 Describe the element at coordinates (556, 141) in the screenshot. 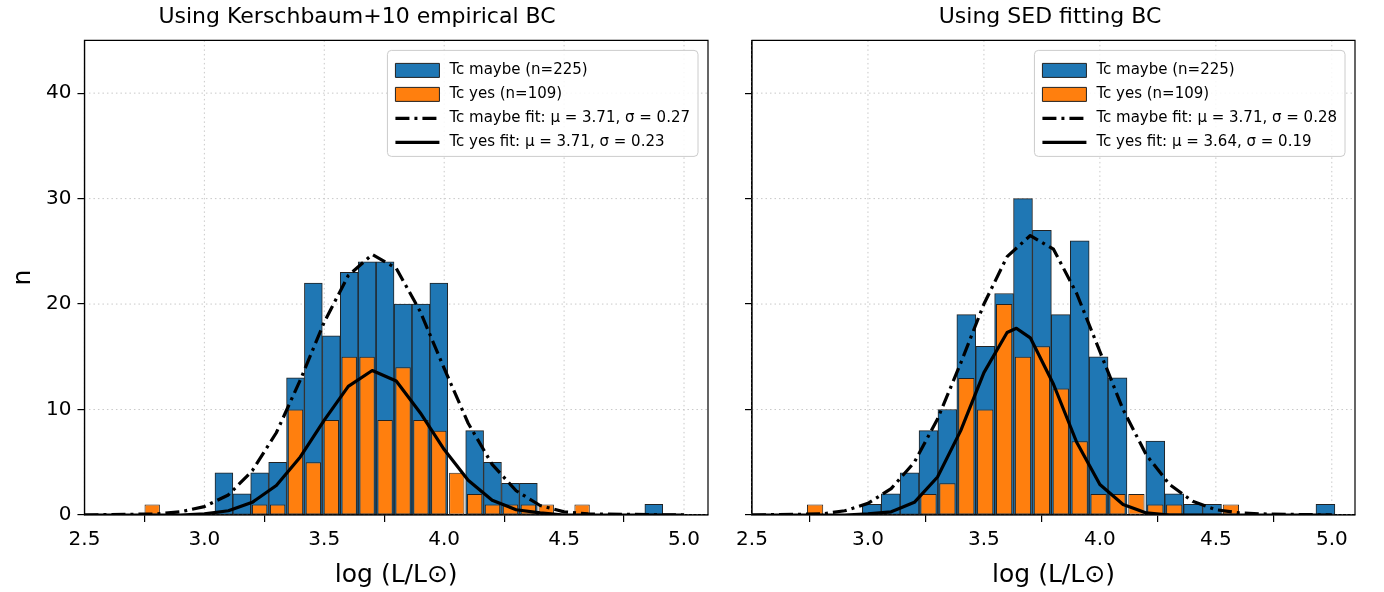

I see `legend-label: Tc yes fit: μ = 3.71, σ = 0.23` at that location.